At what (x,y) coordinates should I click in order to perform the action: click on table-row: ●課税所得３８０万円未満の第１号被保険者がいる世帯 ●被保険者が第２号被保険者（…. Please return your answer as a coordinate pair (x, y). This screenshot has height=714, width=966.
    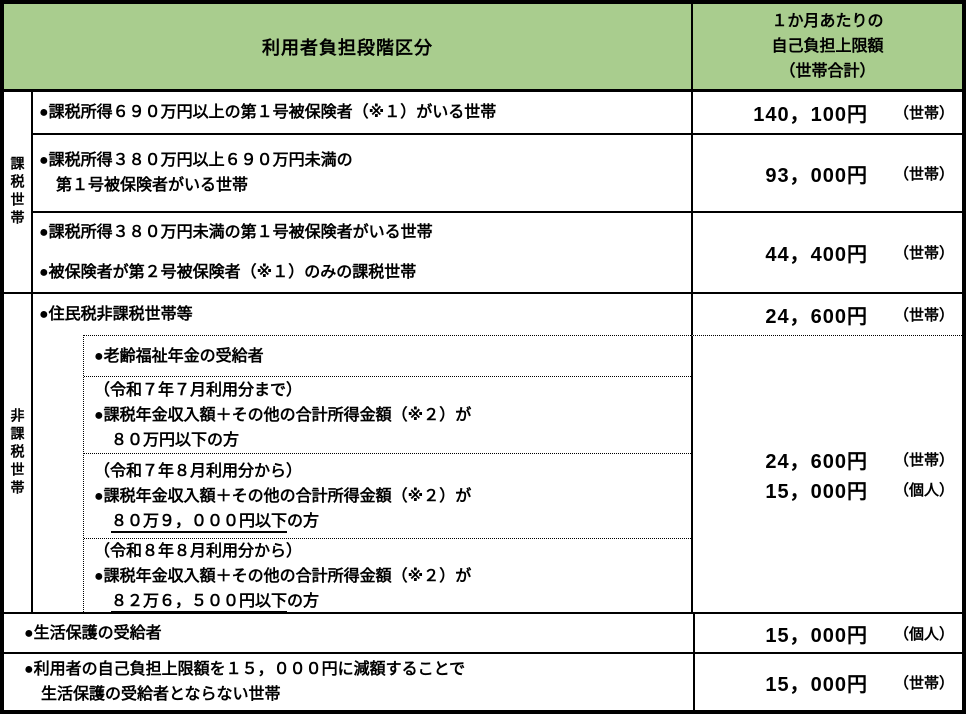
    Looking at the image, I should click on (497, 252).